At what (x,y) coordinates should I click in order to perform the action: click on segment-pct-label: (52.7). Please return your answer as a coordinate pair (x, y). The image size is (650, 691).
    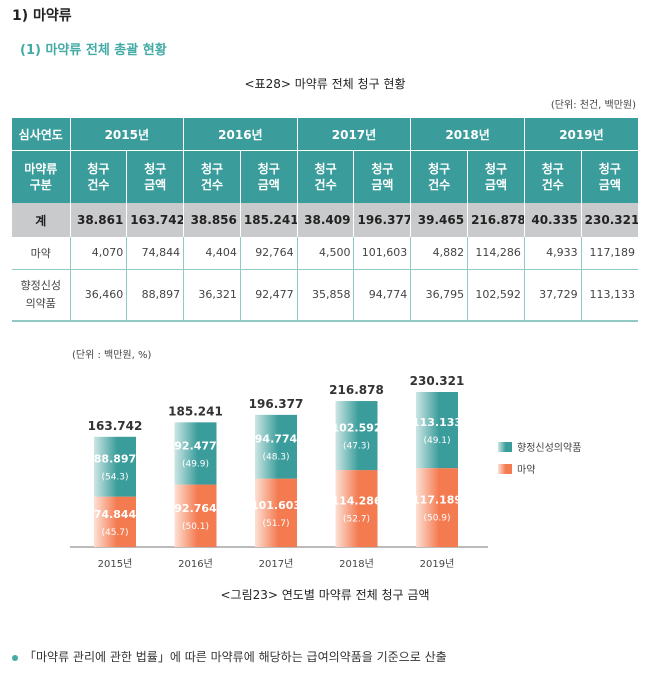
    Looking at the image, I should click on (356, 520).